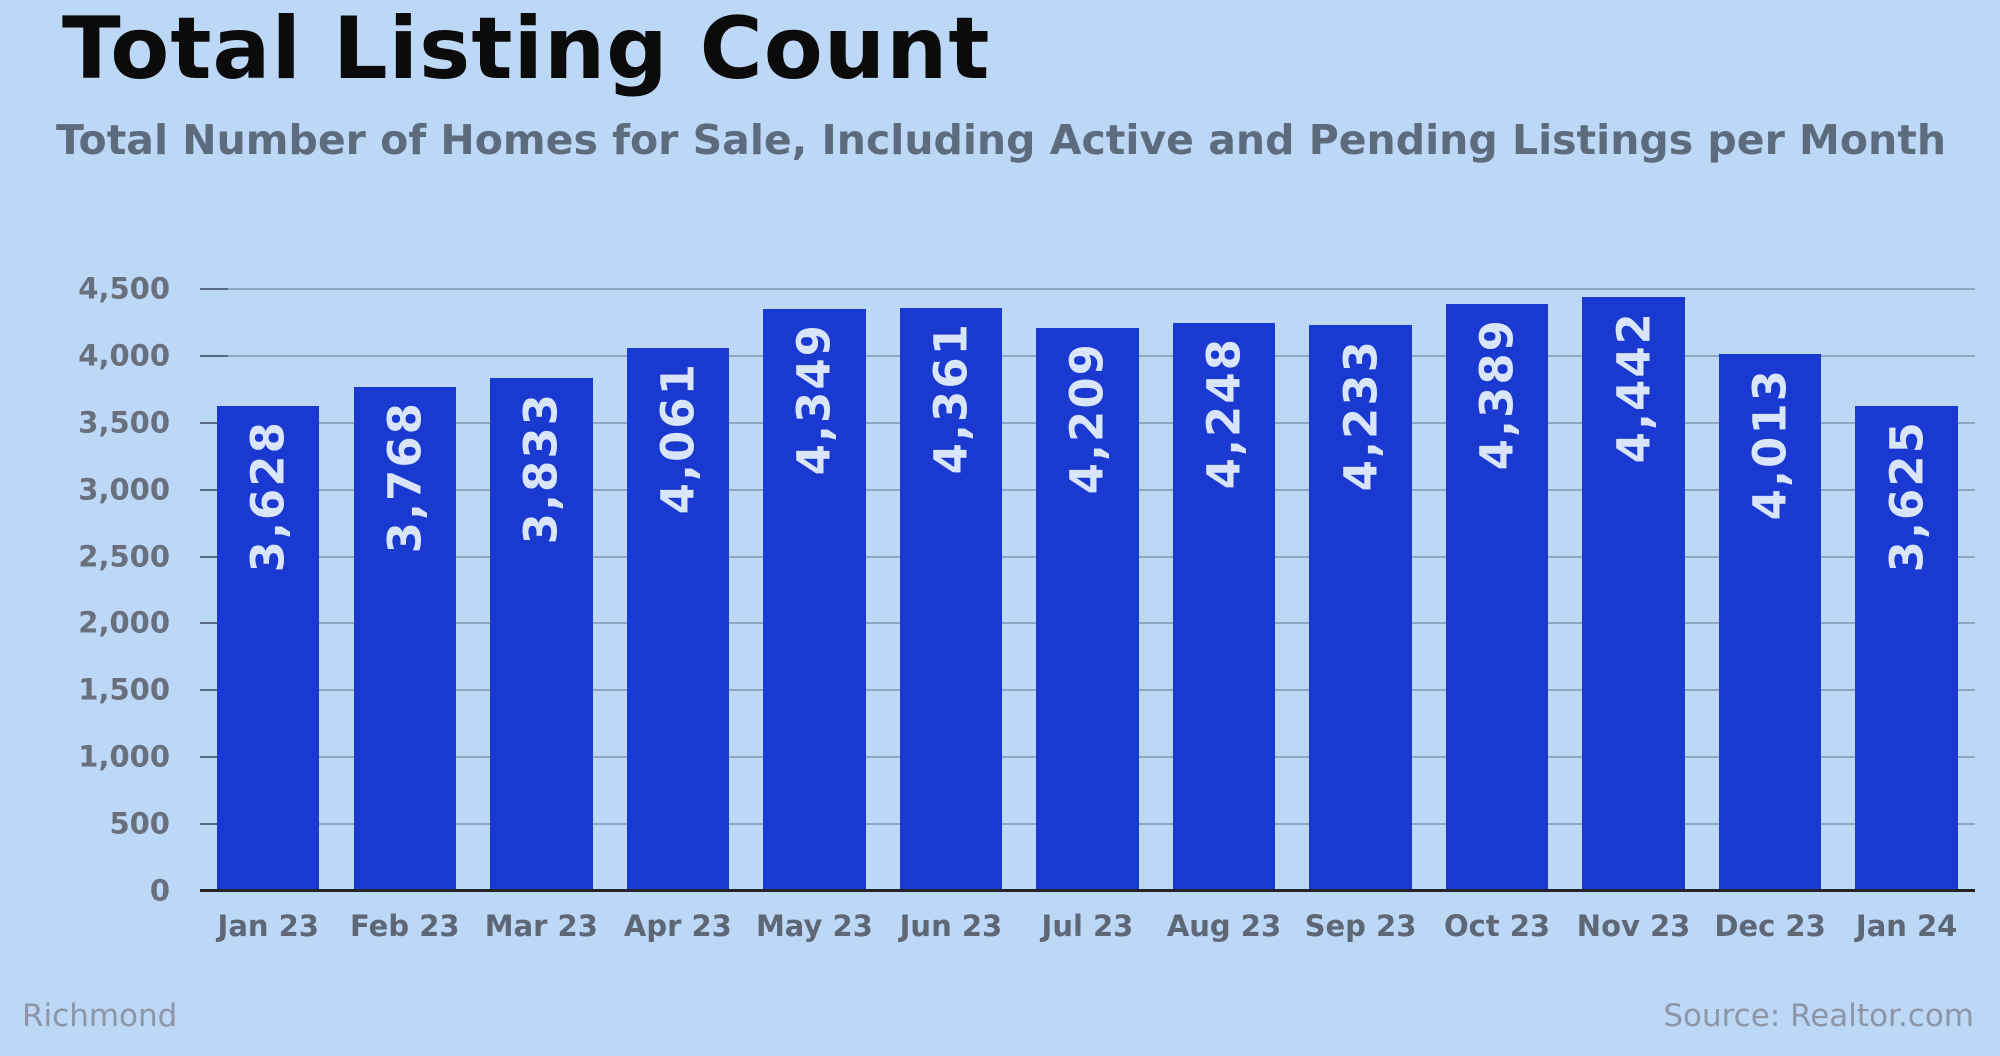 This screenshot has height=1056, width=2000. I want to click on bar-slot: 4,209, so click(1087, 590).